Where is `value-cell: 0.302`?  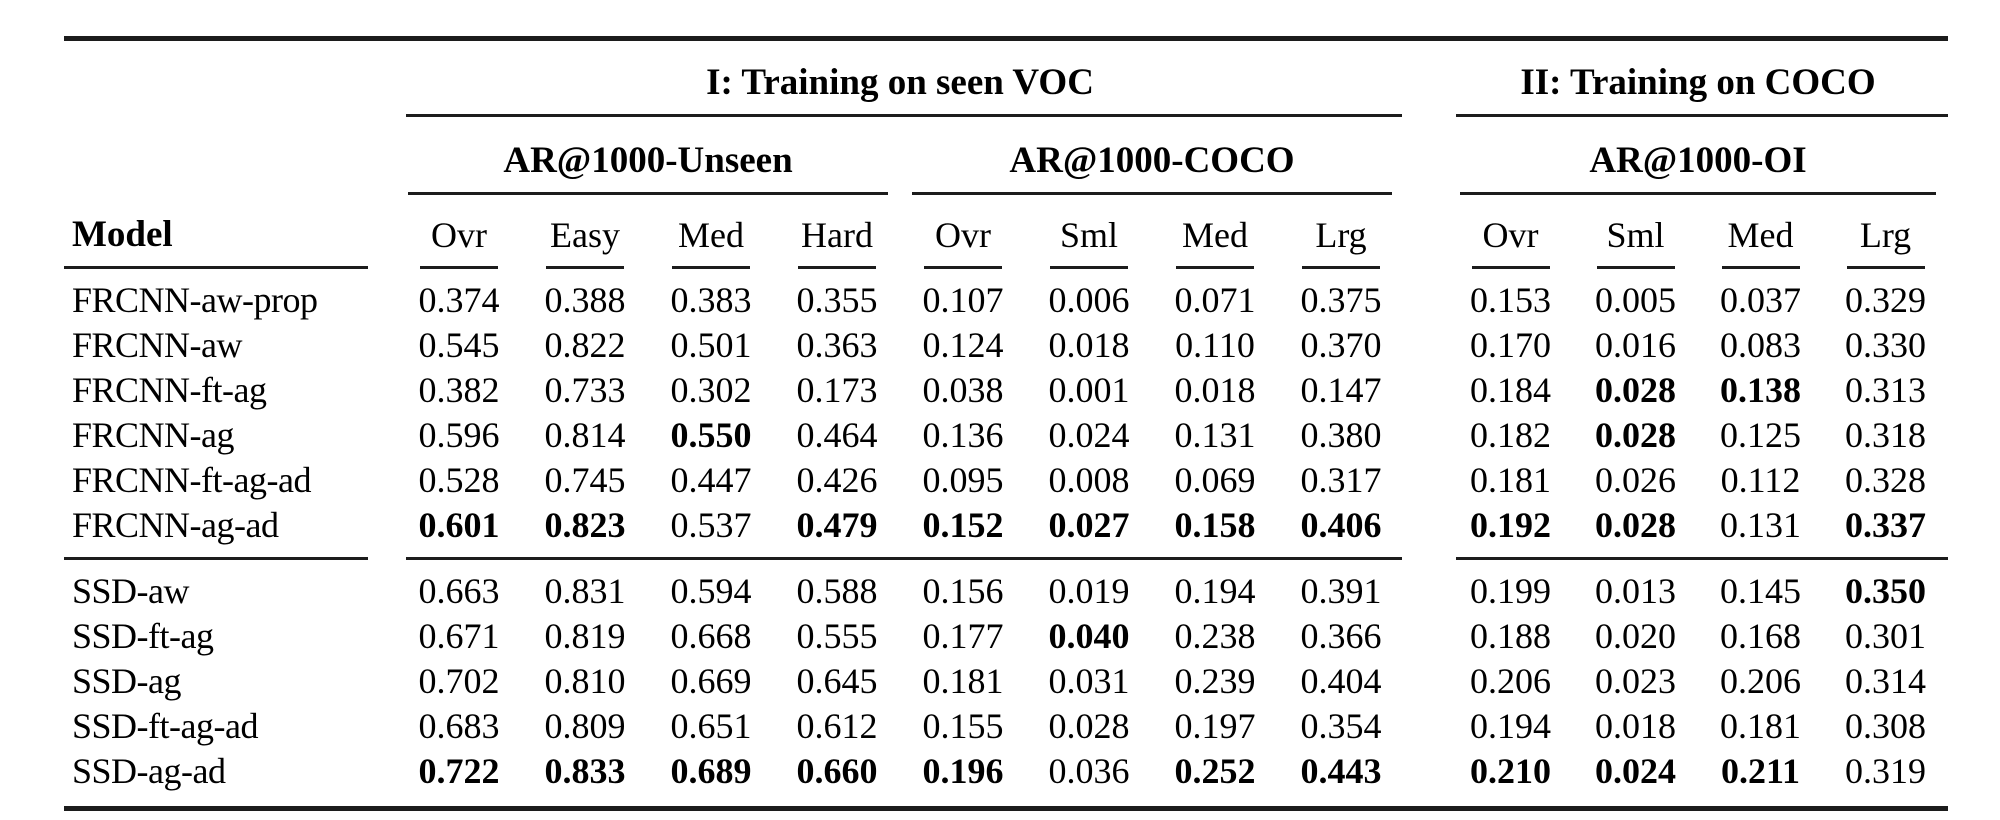
value-cell: 0.302 is located at coordinates (711, 390).